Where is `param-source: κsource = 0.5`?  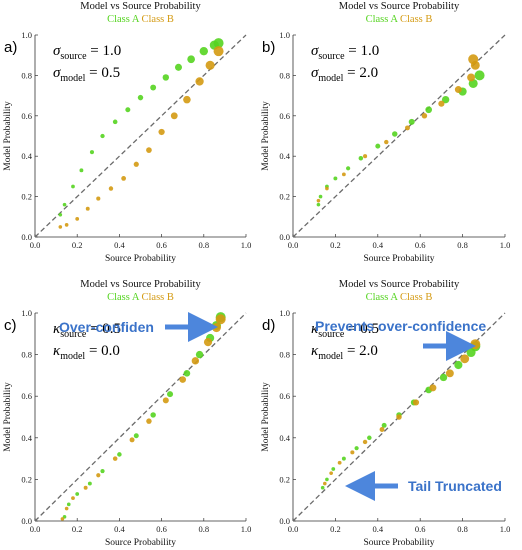 param-source: κsource = 0.5 is located at coordinates (87, 330).